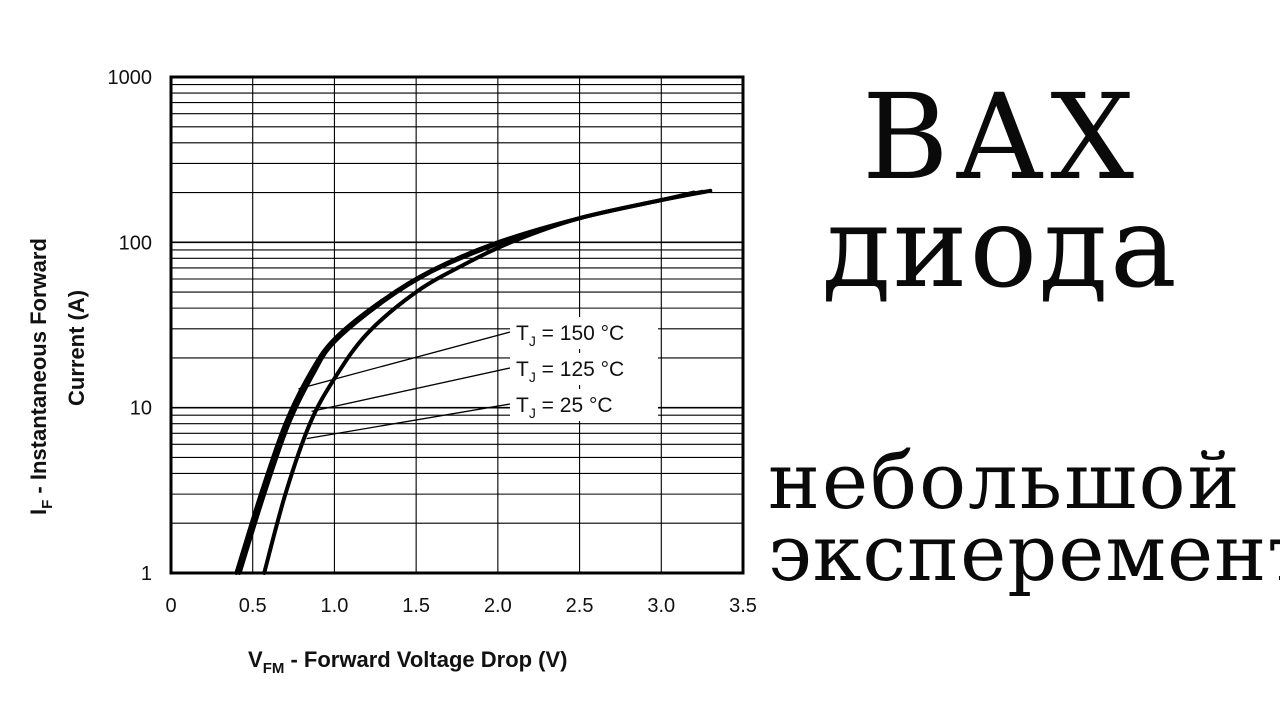 Image resolution: width=1280 pixels, height=720 pixels. Describe the element at coordinates (130, 78) in the screenshot. I see `y-tick-label: 1000` at that location.